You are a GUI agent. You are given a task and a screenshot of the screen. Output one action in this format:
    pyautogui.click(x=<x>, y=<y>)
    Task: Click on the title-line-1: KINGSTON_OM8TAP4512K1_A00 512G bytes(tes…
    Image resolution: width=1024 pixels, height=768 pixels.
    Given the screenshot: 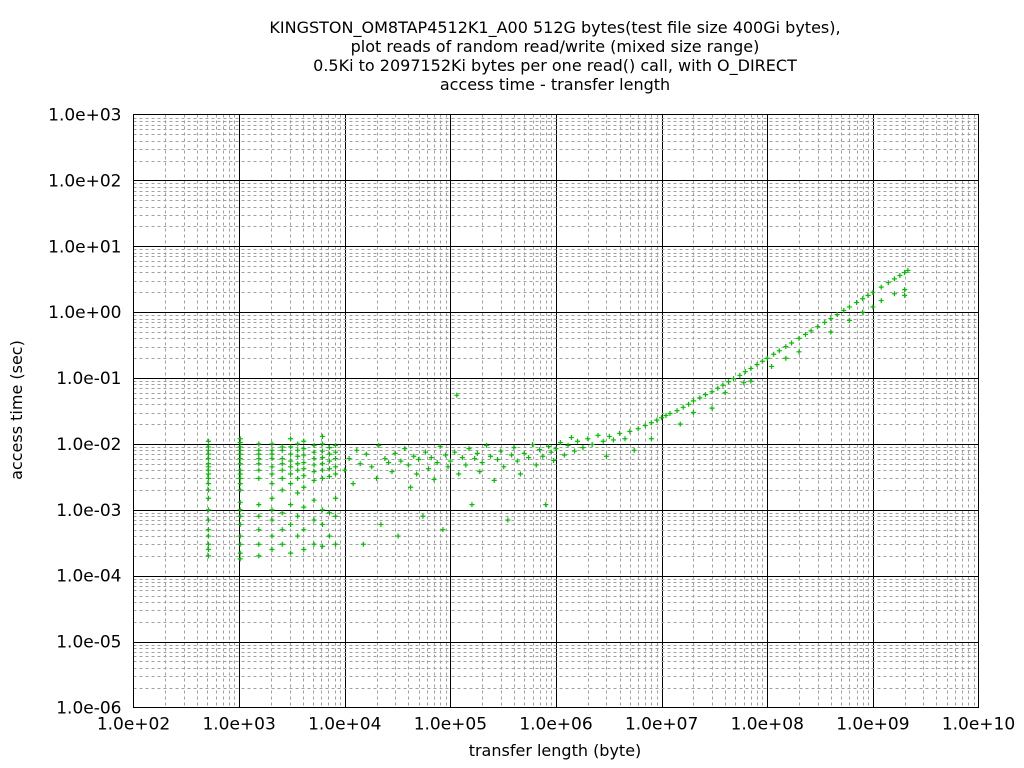 What is the action you would take?
    pyautogui.click(x=555, y=27)
    